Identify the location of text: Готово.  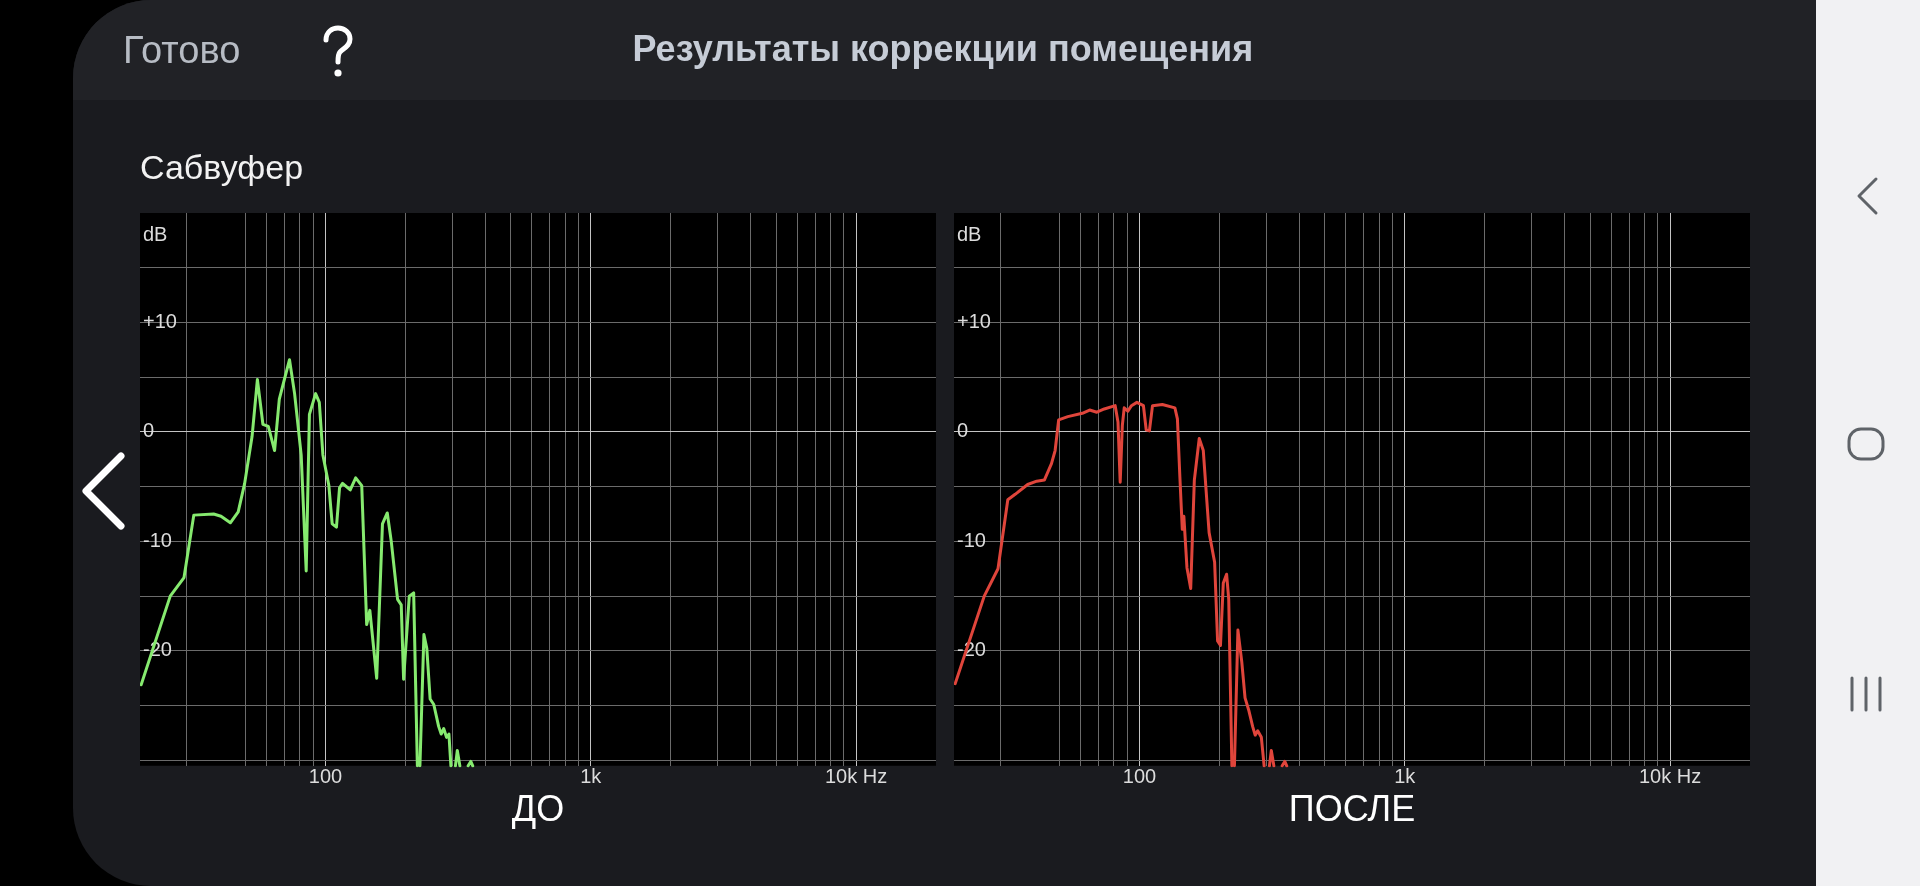
(182, 50).